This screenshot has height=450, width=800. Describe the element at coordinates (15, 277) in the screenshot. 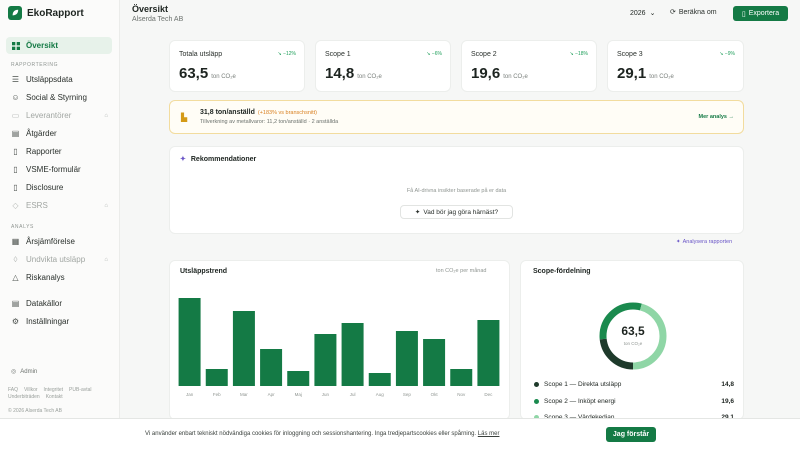

I see `warning-icon: △` at that location.